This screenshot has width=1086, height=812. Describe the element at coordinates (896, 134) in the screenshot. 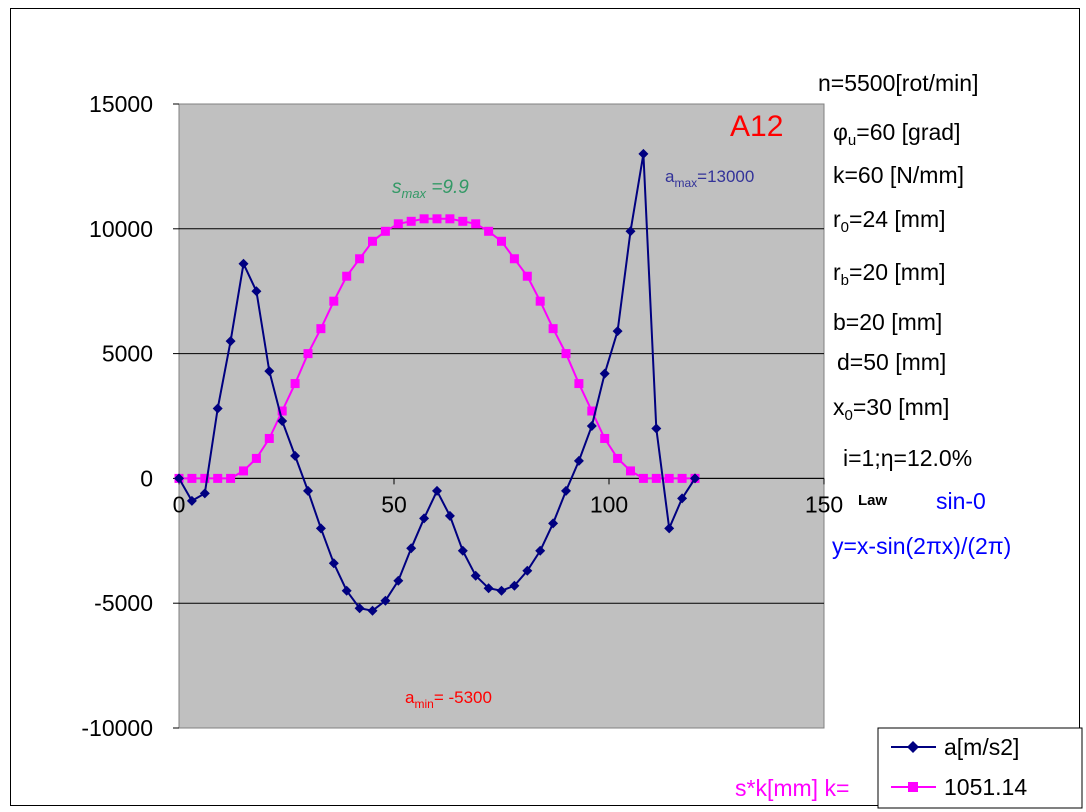

I see `param-phi: φu=60 [grad]` at that location.